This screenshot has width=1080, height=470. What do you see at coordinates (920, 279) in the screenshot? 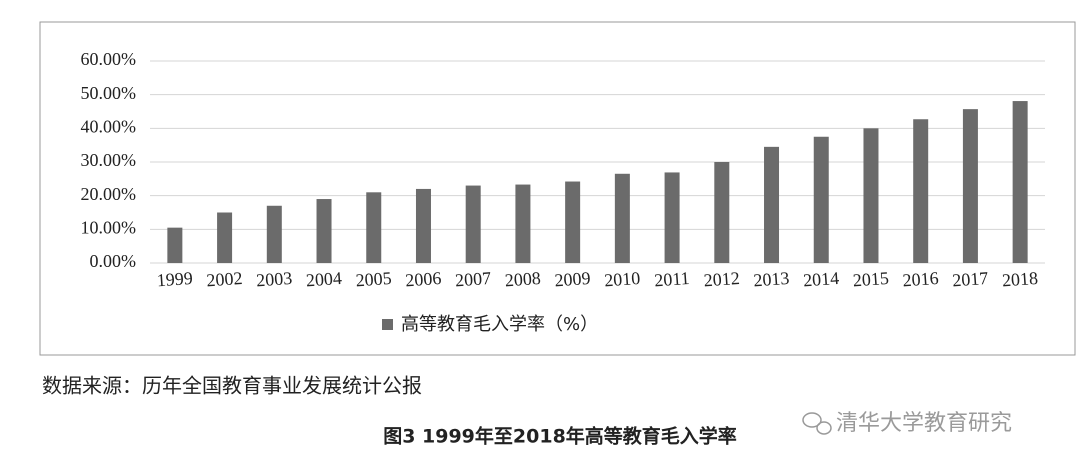
I see `x-tick-label: 2016` at bounding box center [920, 279].